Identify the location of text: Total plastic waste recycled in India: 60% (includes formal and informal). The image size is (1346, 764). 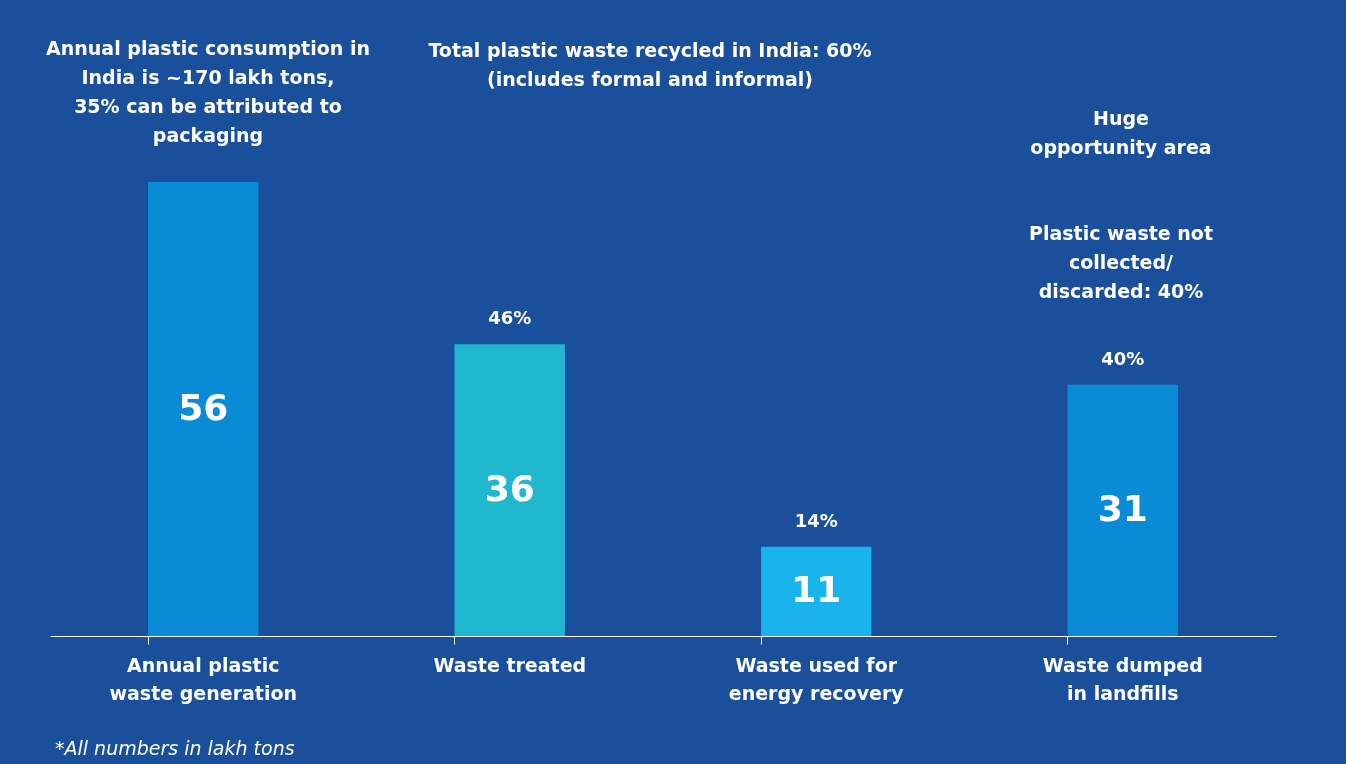
(650, 64).